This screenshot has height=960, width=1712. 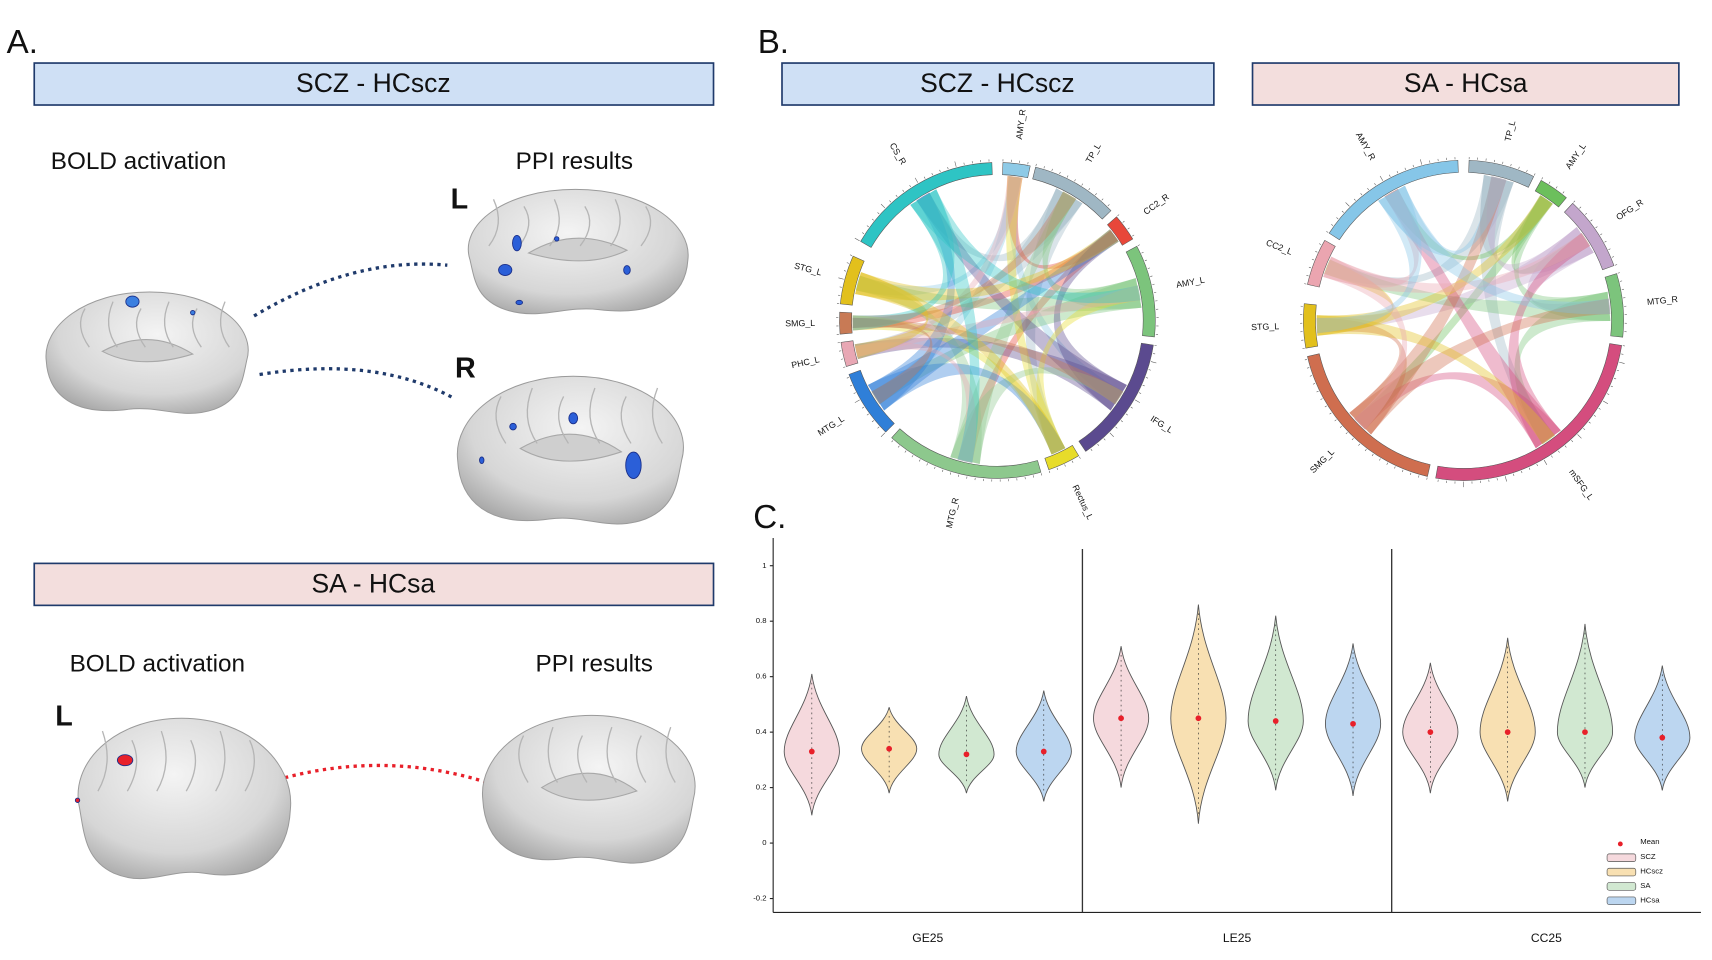 What do you see at coordinates (1155, 204) in the screenshot?
I see `region-label: CC2_R` at bounding box center [1155, 204].